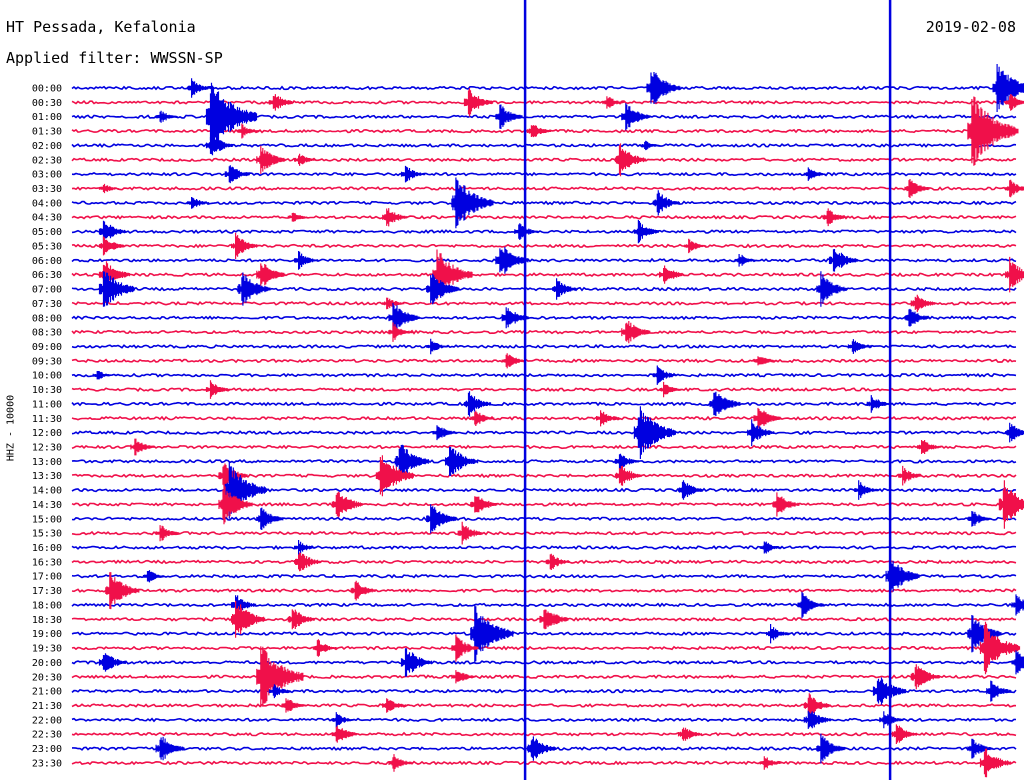  Describe the element at coordinates (47, 232) in the screenshot. I see `row-label-0500: 05:00` at that location.